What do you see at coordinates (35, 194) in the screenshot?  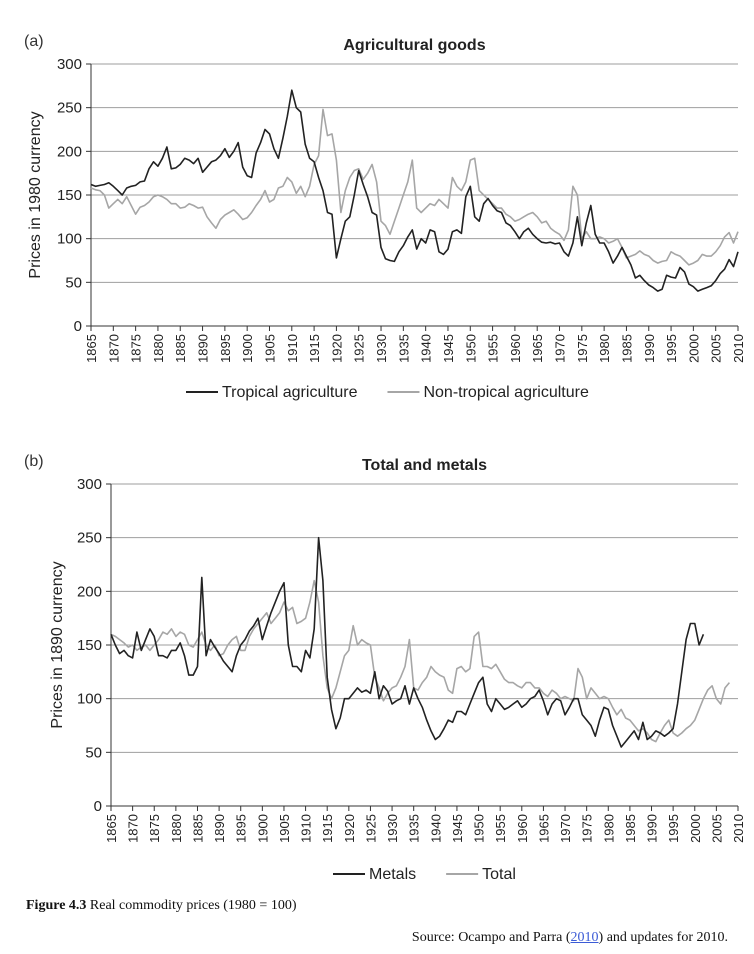 I see `y-axis-label: Prices in 1980 currency` at bounding box center [35, 194].